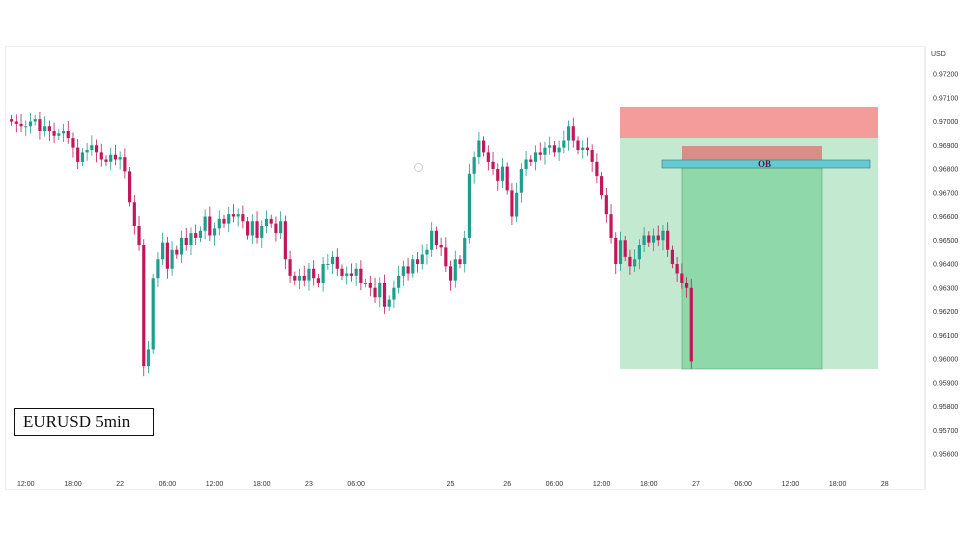 The image size is (966, 543). What do you see at coordinates (309, 484) in the screenshot?
I see `time-tick-label: 23` at bounding box center [309, 484].